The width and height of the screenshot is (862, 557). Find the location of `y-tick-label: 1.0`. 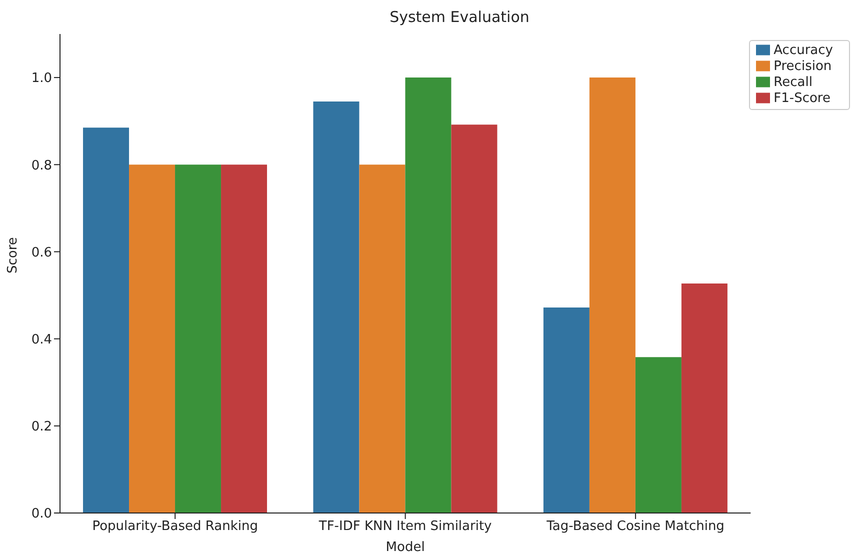

y-tick-label: 1.0 is located at coordinates (41, 78).